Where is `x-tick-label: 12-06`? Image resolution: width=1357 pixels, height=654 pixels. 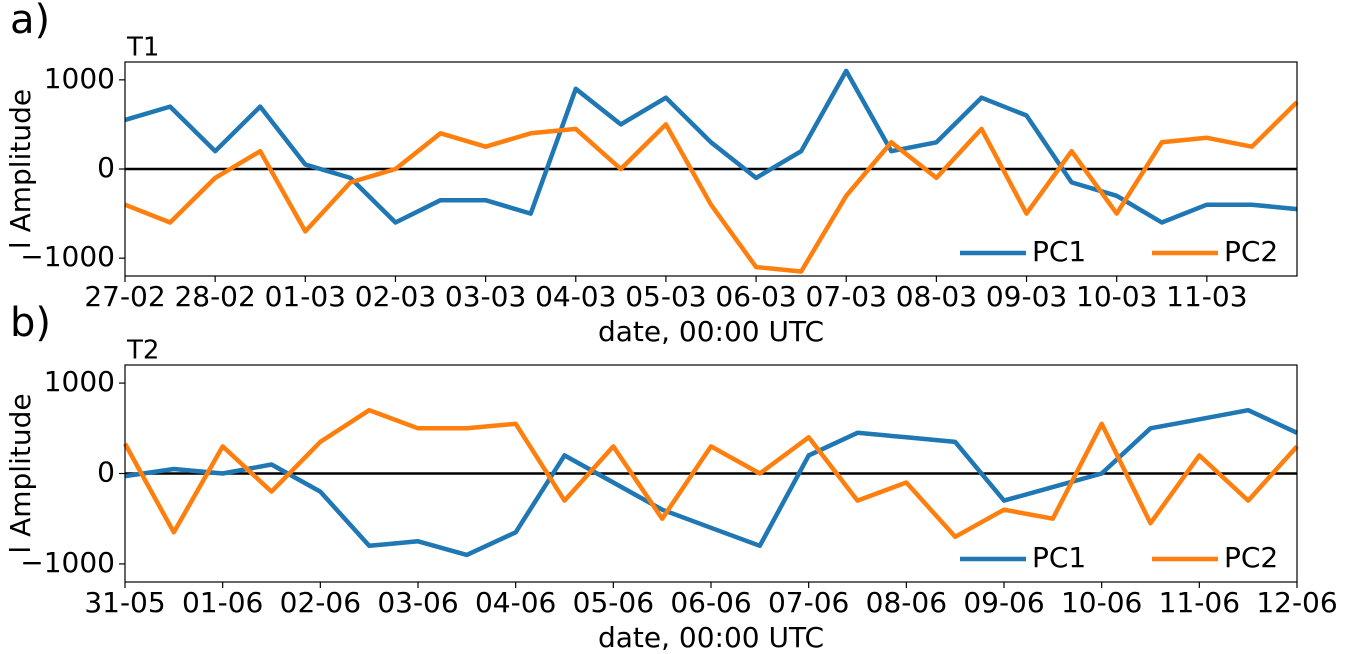
x-tick-label: 12-06 is located at coordinates (1296, 602).